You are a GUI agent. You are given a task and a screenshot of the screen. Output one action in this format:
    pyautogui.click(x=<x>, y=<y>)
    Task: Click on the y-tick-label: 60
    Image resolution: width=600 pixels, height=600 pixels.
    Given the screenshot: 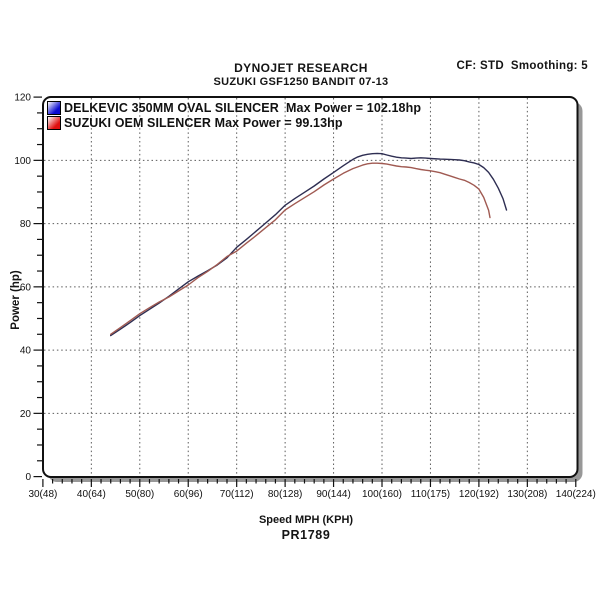 What is the action you would take?
    pyautogui.click(x=26, y=287)
    